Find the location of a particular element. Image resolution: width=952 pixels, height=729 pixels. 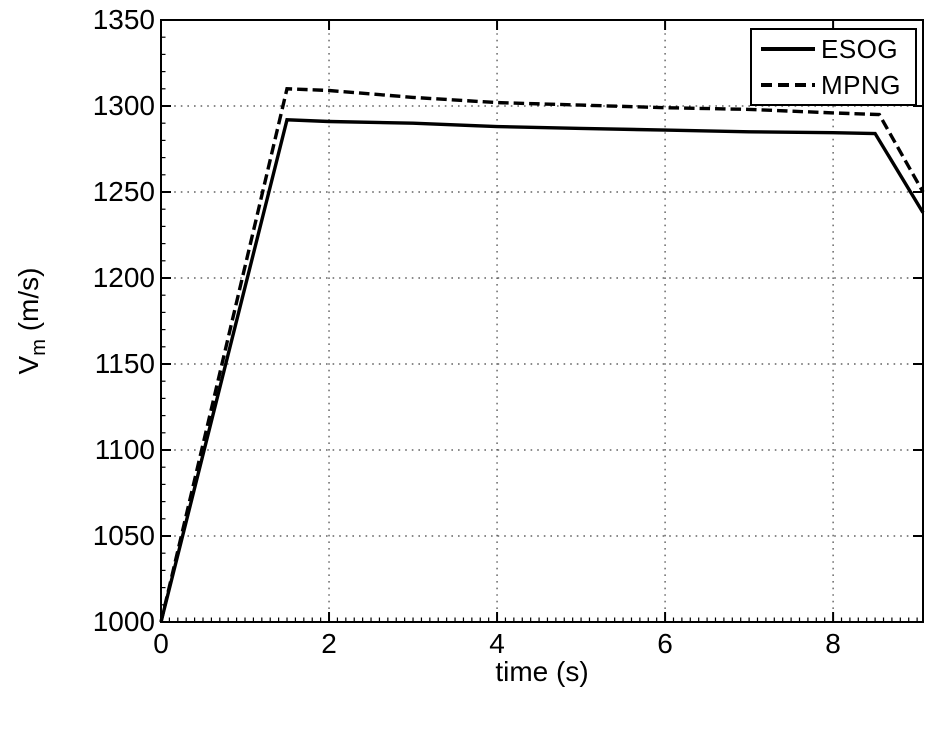

y-tick-label: 1200 is located at coordinates (123, 277).